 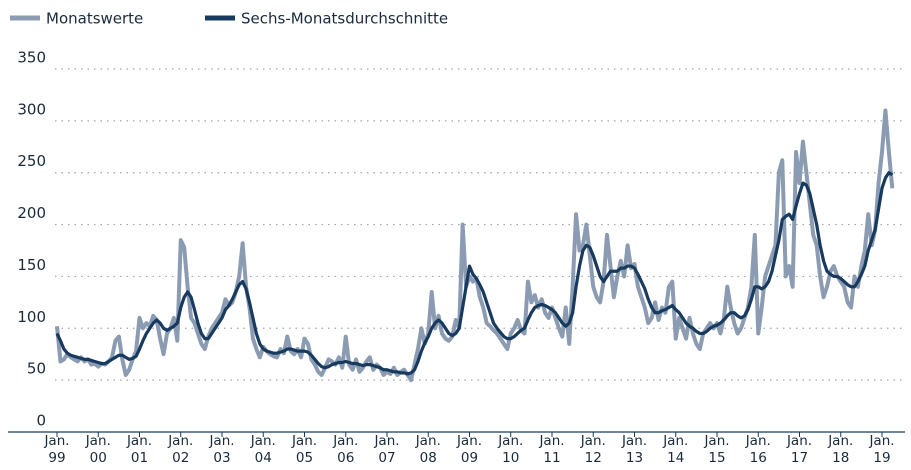 I want to click on y-tick-label: 300, so click(x=31, y=109).